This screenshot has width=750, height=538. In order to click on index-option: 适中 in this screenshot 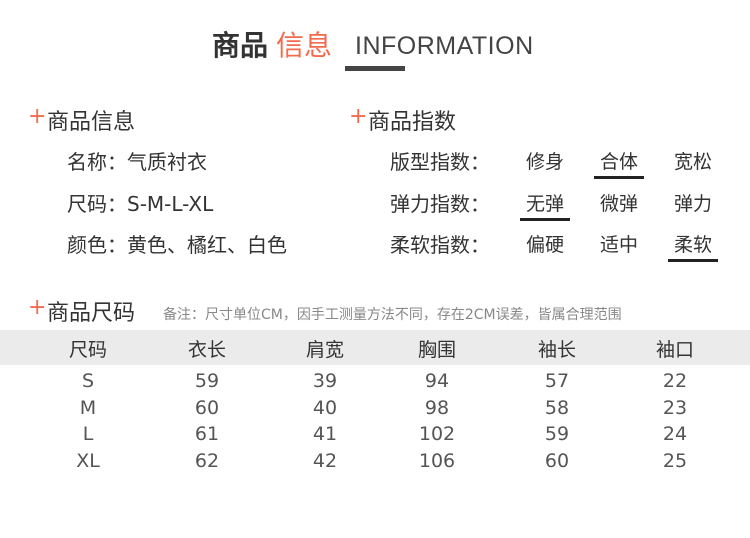, I will do `click(618, 245)`.